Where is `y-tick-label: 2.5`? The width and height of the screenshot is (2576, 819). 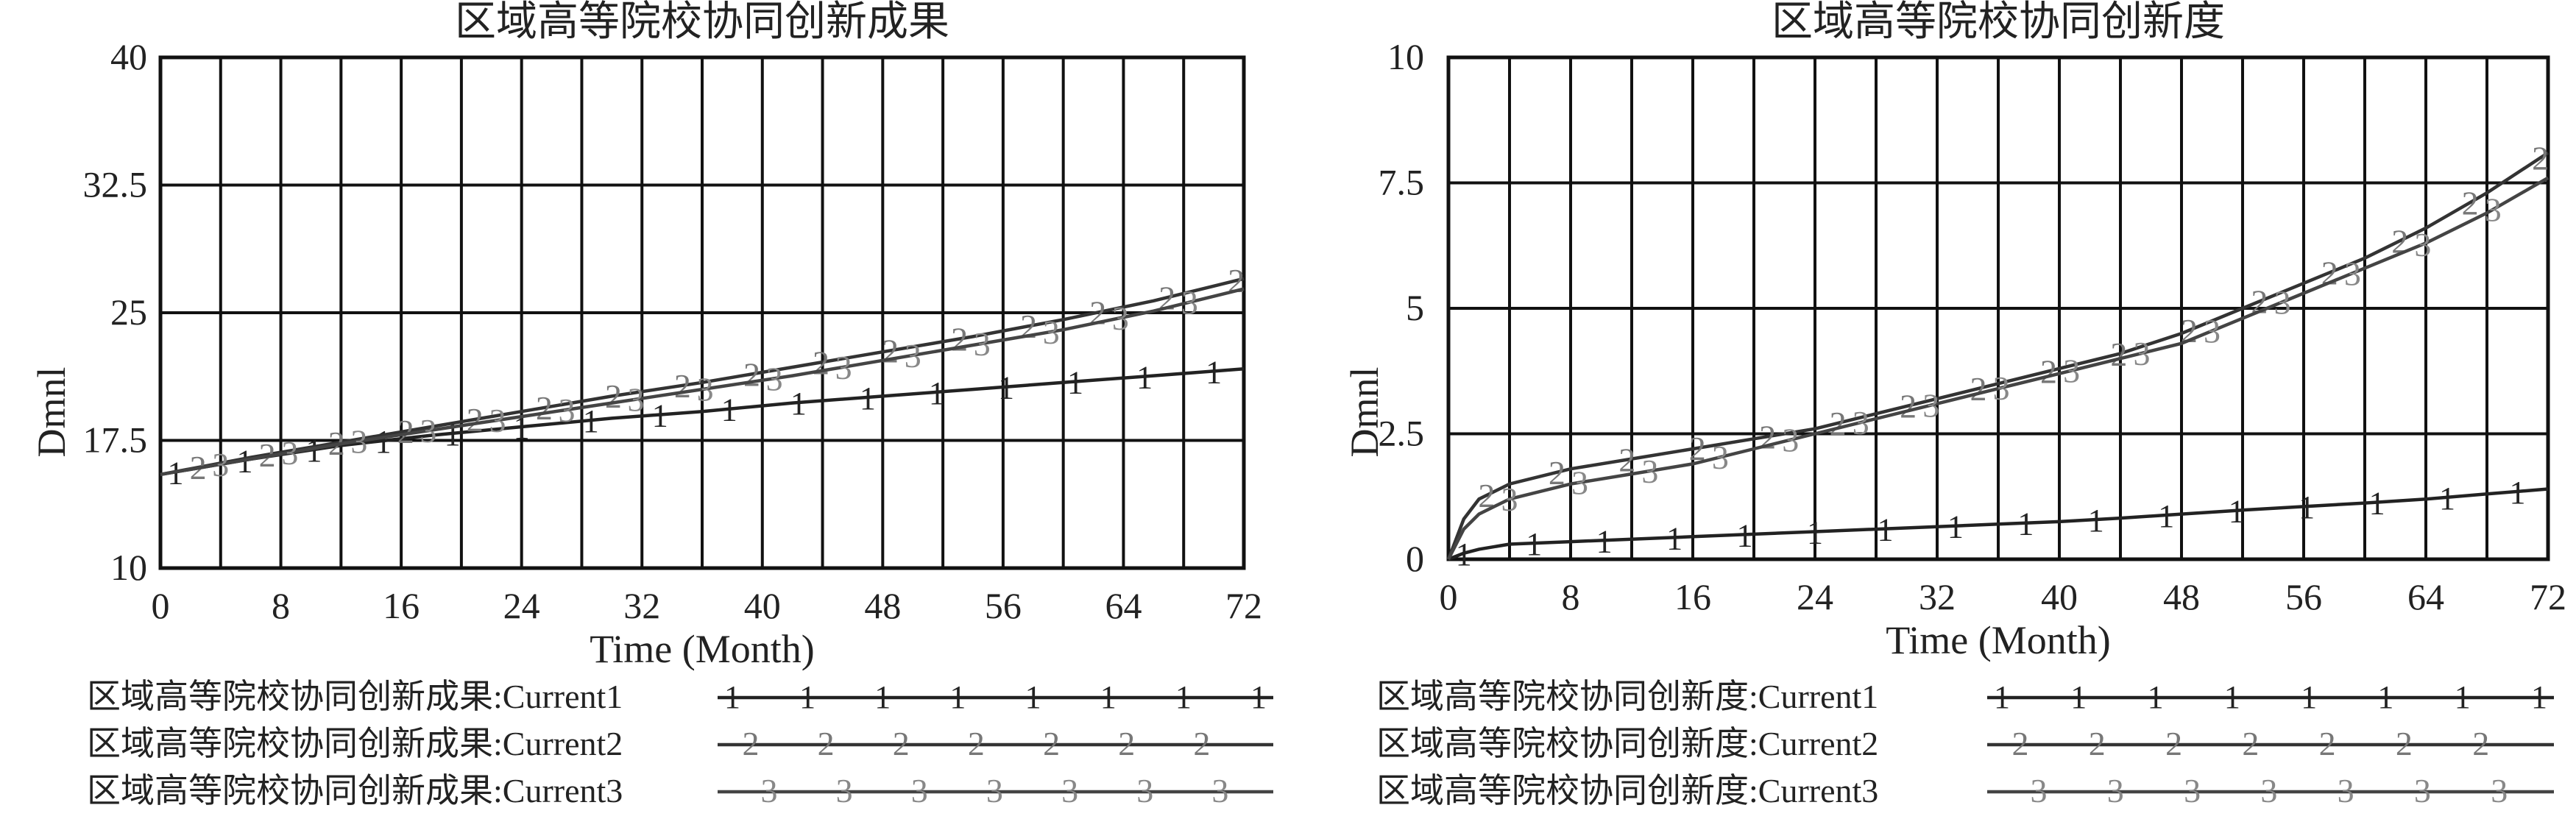
y-tick-label: 2.5 is located at coordinates (1402, 433).